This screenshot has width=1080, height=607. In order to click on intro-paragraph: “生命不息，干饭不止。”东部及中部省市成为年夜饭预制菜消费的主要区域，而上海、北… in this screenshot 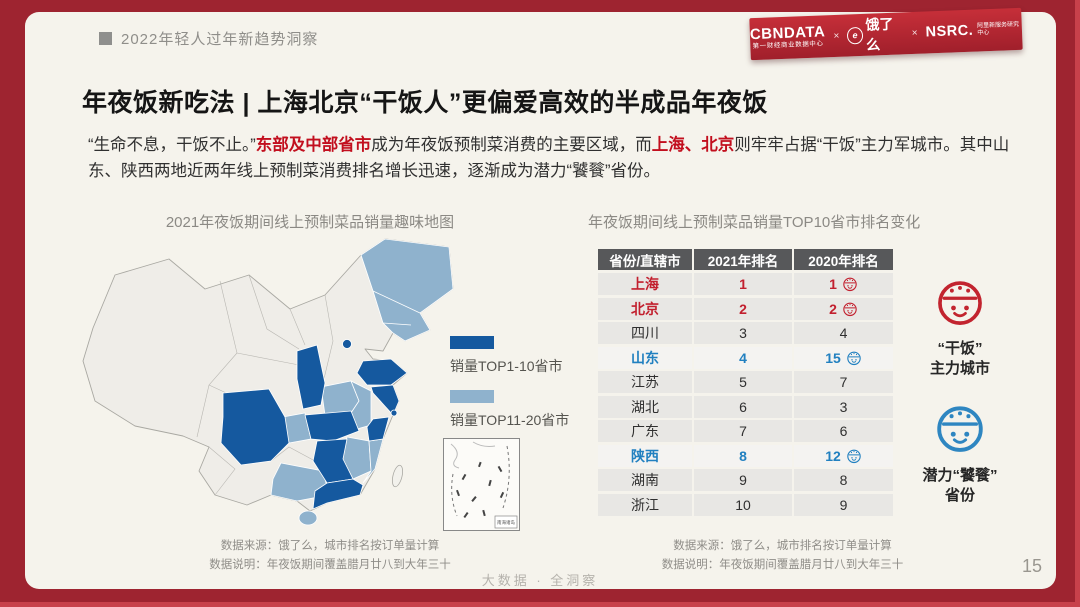, I will do `click(549, 158)`.